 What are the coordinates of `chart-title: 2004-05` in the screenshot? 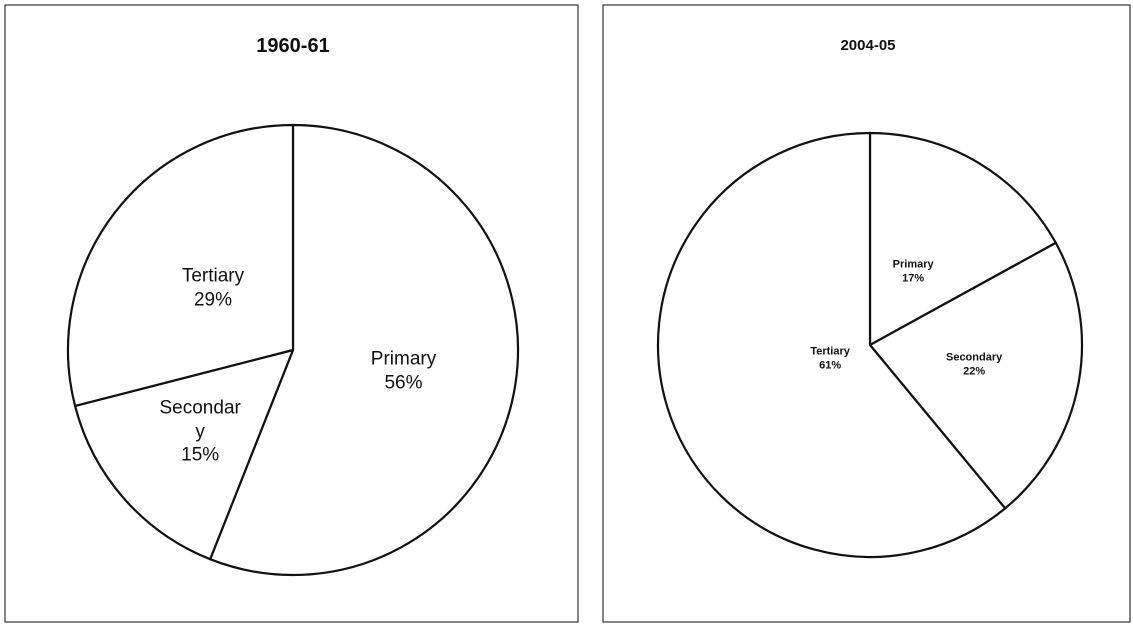 It's located at (867, 45).